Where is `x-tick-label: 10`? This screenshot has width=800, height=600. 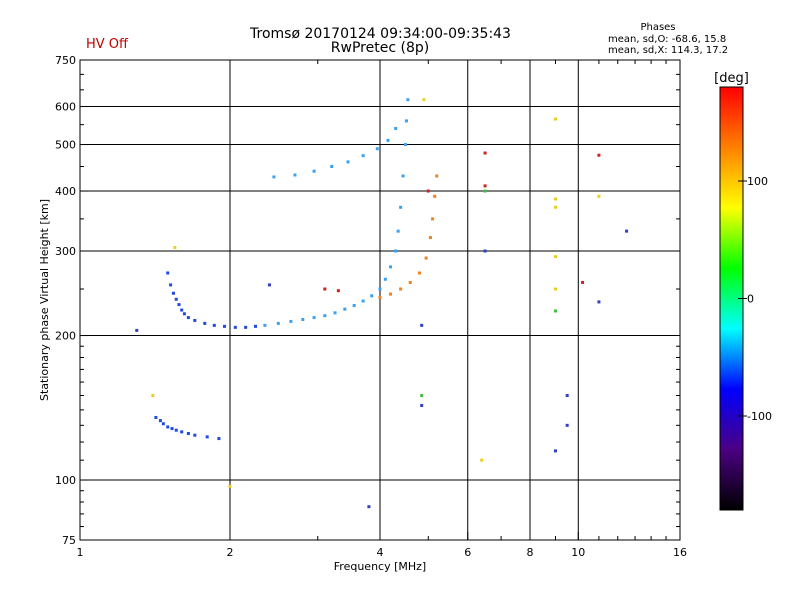 x-tick-label: 10 is located at coordinates (578, 552).